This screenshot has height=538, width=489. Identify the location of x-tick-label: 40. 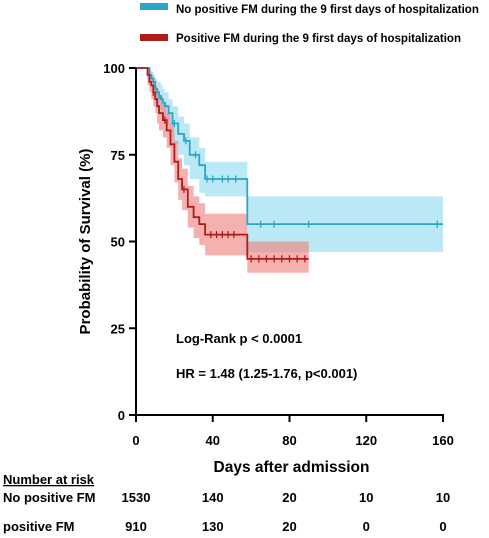
(213, 440).